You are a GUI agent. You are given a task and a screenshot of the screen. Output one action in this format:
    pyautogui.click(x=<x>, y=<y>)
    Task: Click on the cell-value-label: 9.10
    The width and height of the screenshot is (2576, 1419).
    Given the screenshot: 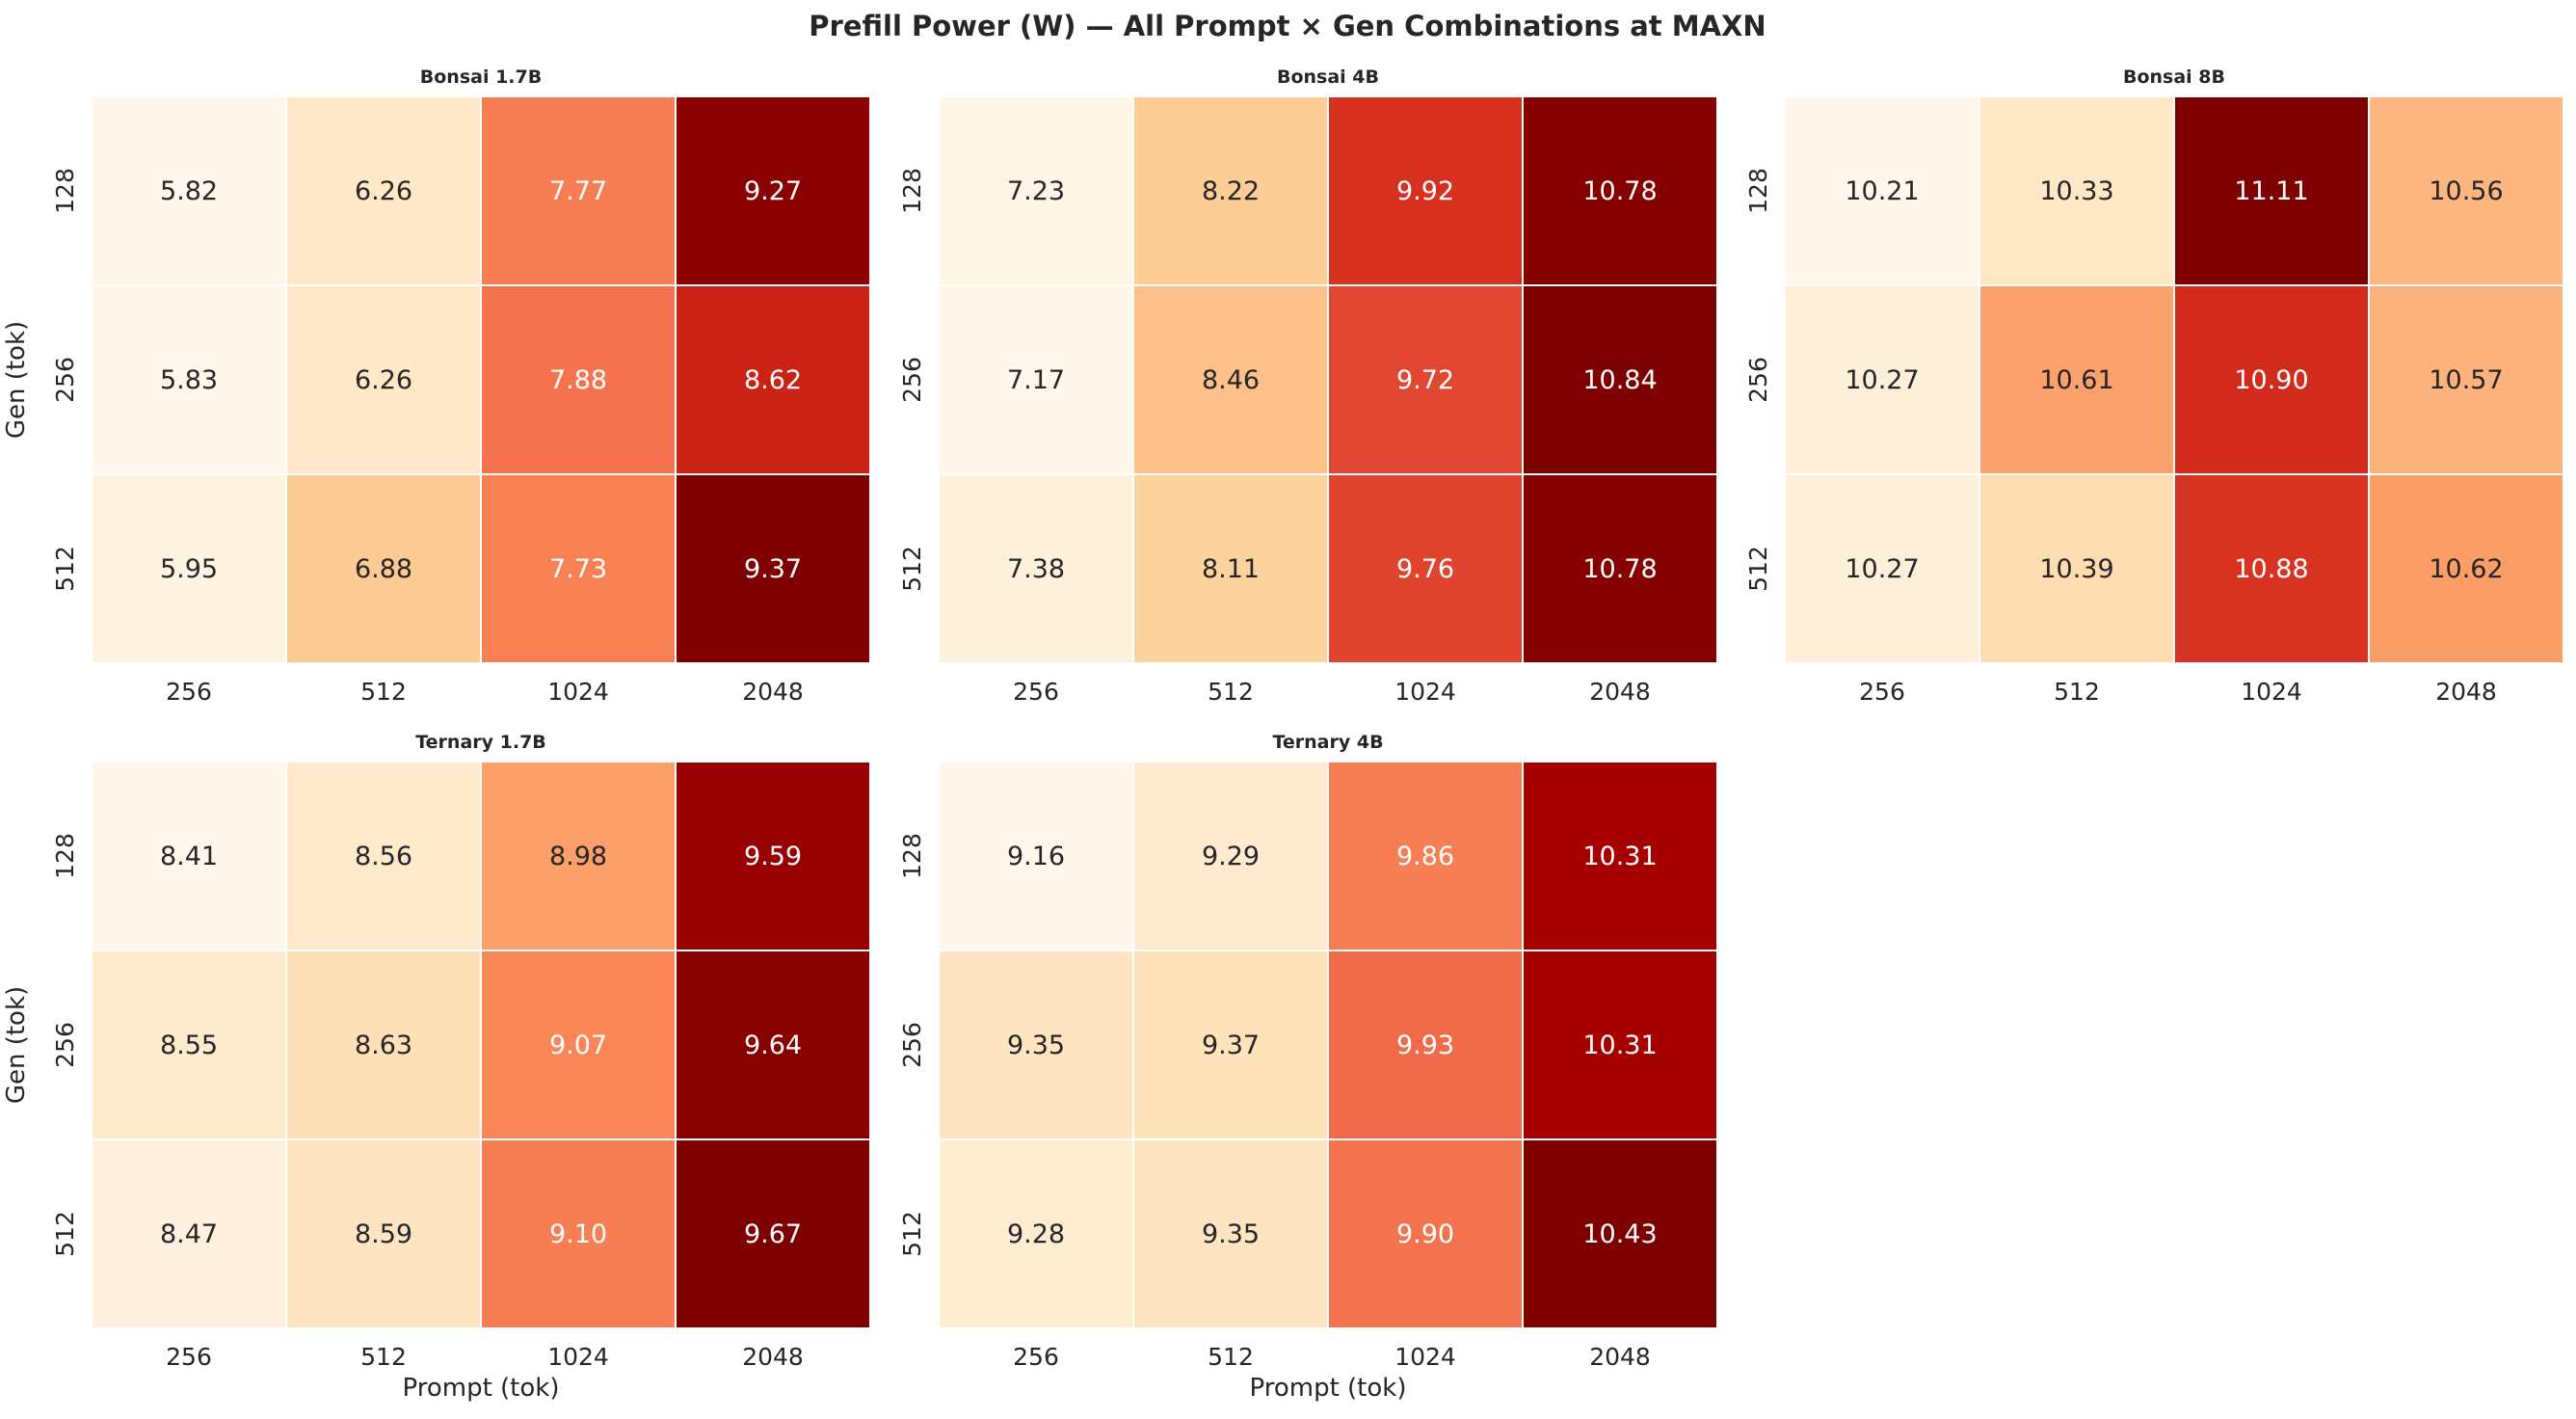 What is the action you would take?
    pyautogui.click(x=578, y=1234)
    